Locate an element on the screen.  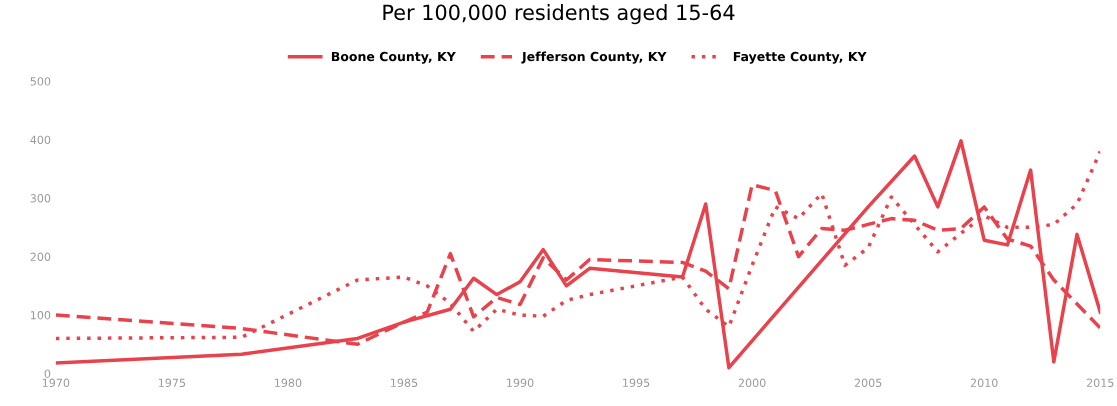
legend-label: Jefferson County, KY is located at coordinates (594, 57).